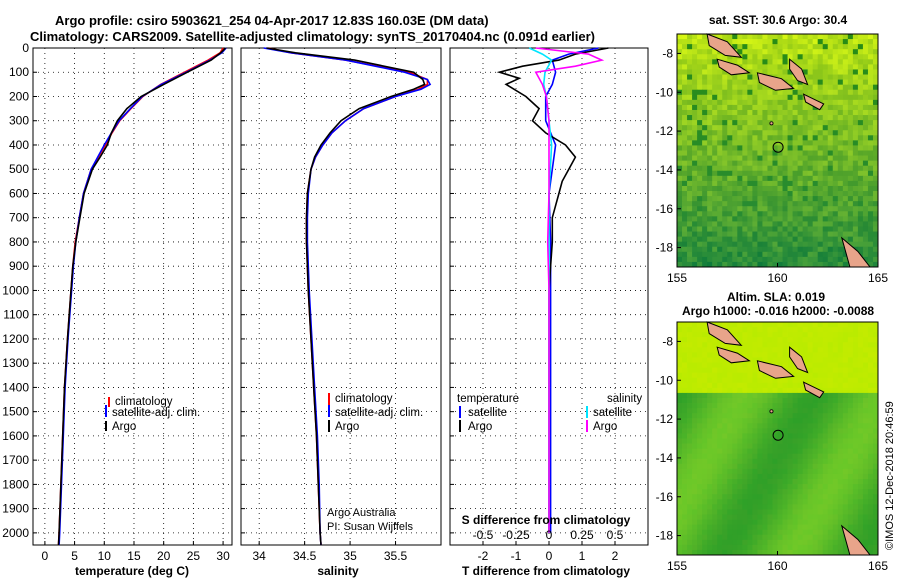  I want to click on credit-line-1: Argo Australia, so click(361, 513).